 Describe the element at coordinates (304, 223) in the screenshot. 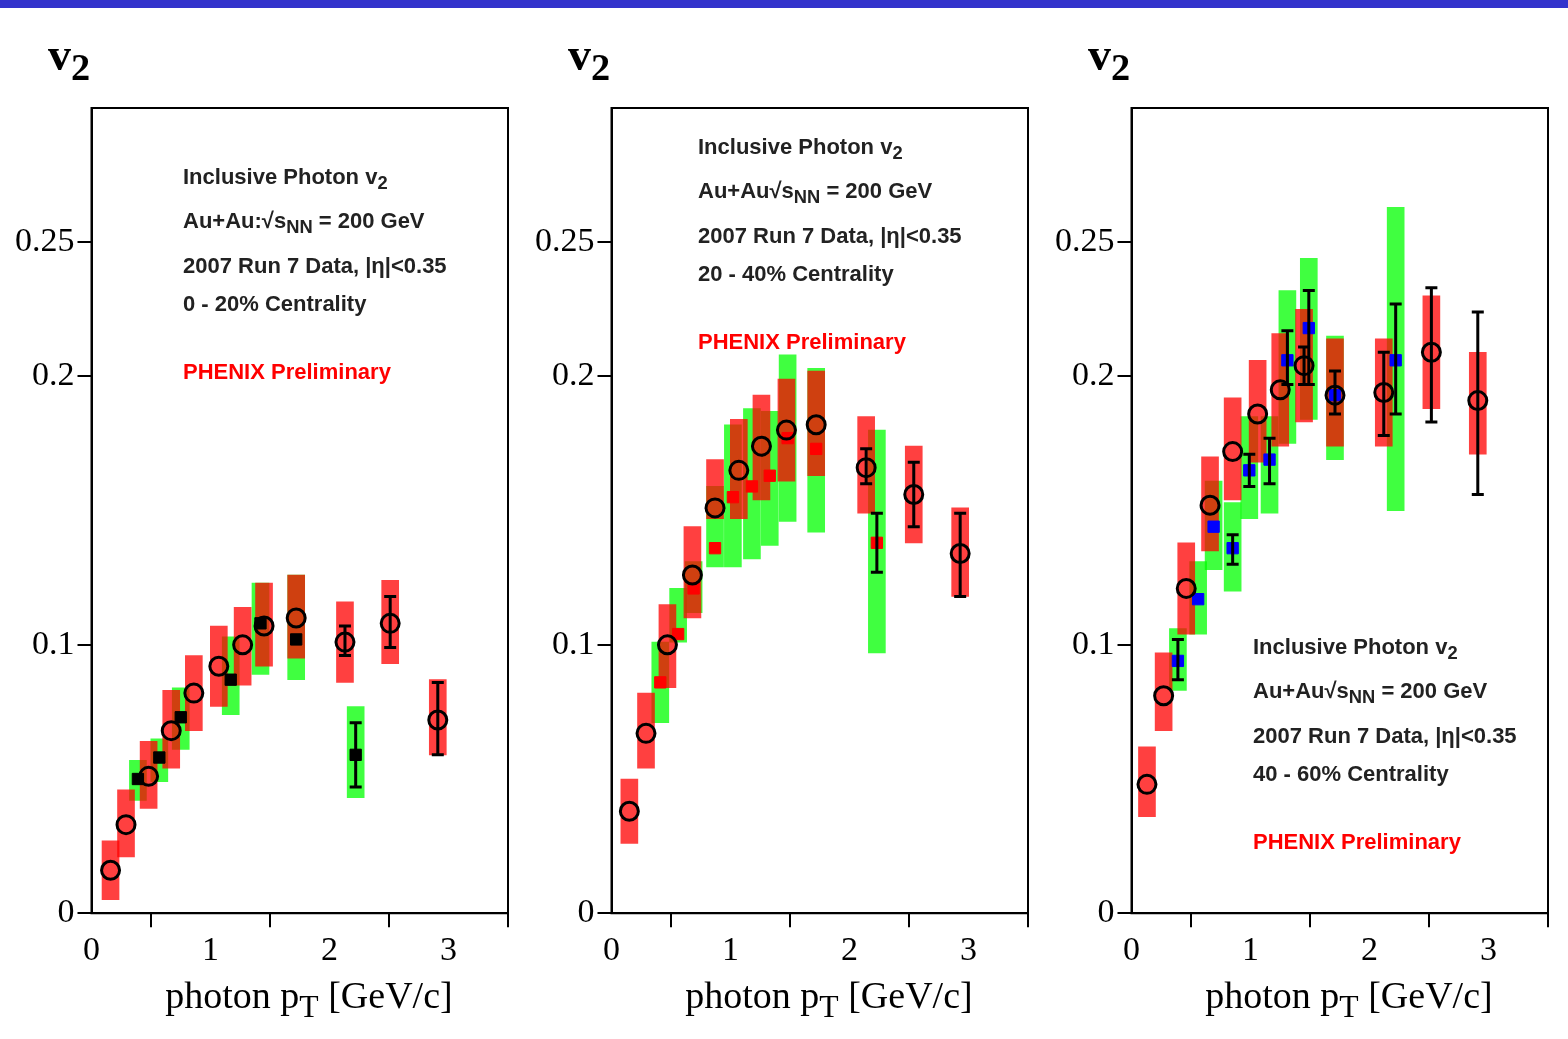

I see `annotation: Au+Au:√s$_{NN}$ = 200 GeV` at that location.